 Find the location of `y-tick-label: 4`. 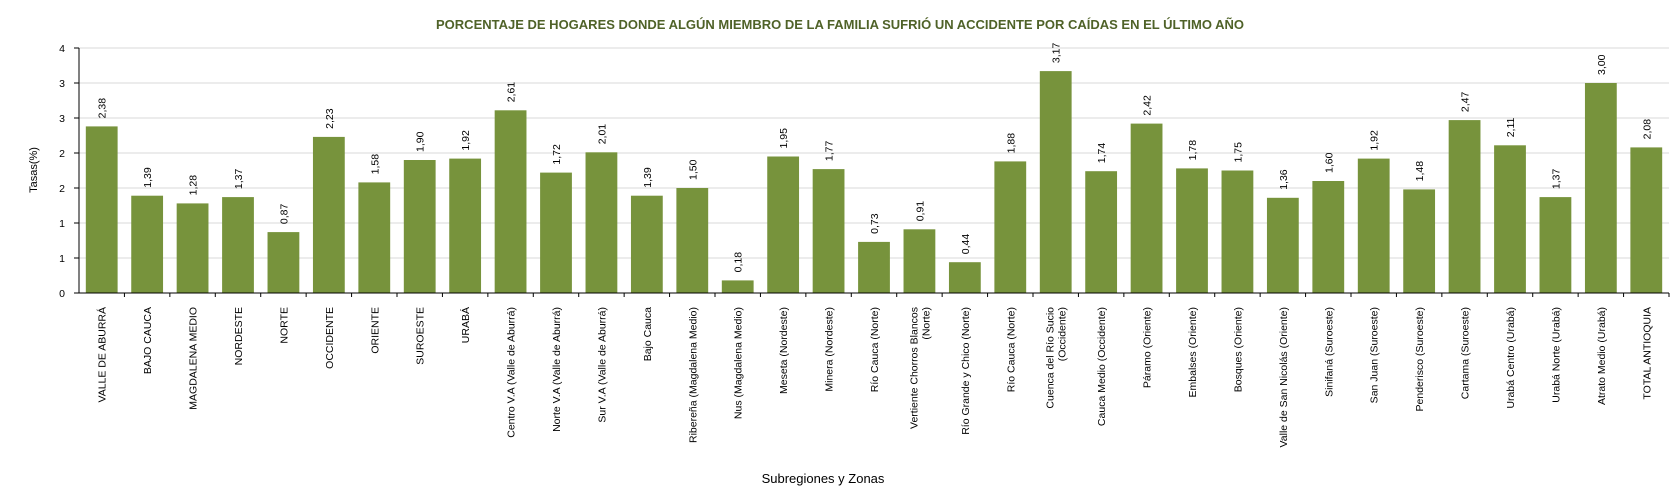

y-tick-label: 4 is located at coordinates (62, 49).